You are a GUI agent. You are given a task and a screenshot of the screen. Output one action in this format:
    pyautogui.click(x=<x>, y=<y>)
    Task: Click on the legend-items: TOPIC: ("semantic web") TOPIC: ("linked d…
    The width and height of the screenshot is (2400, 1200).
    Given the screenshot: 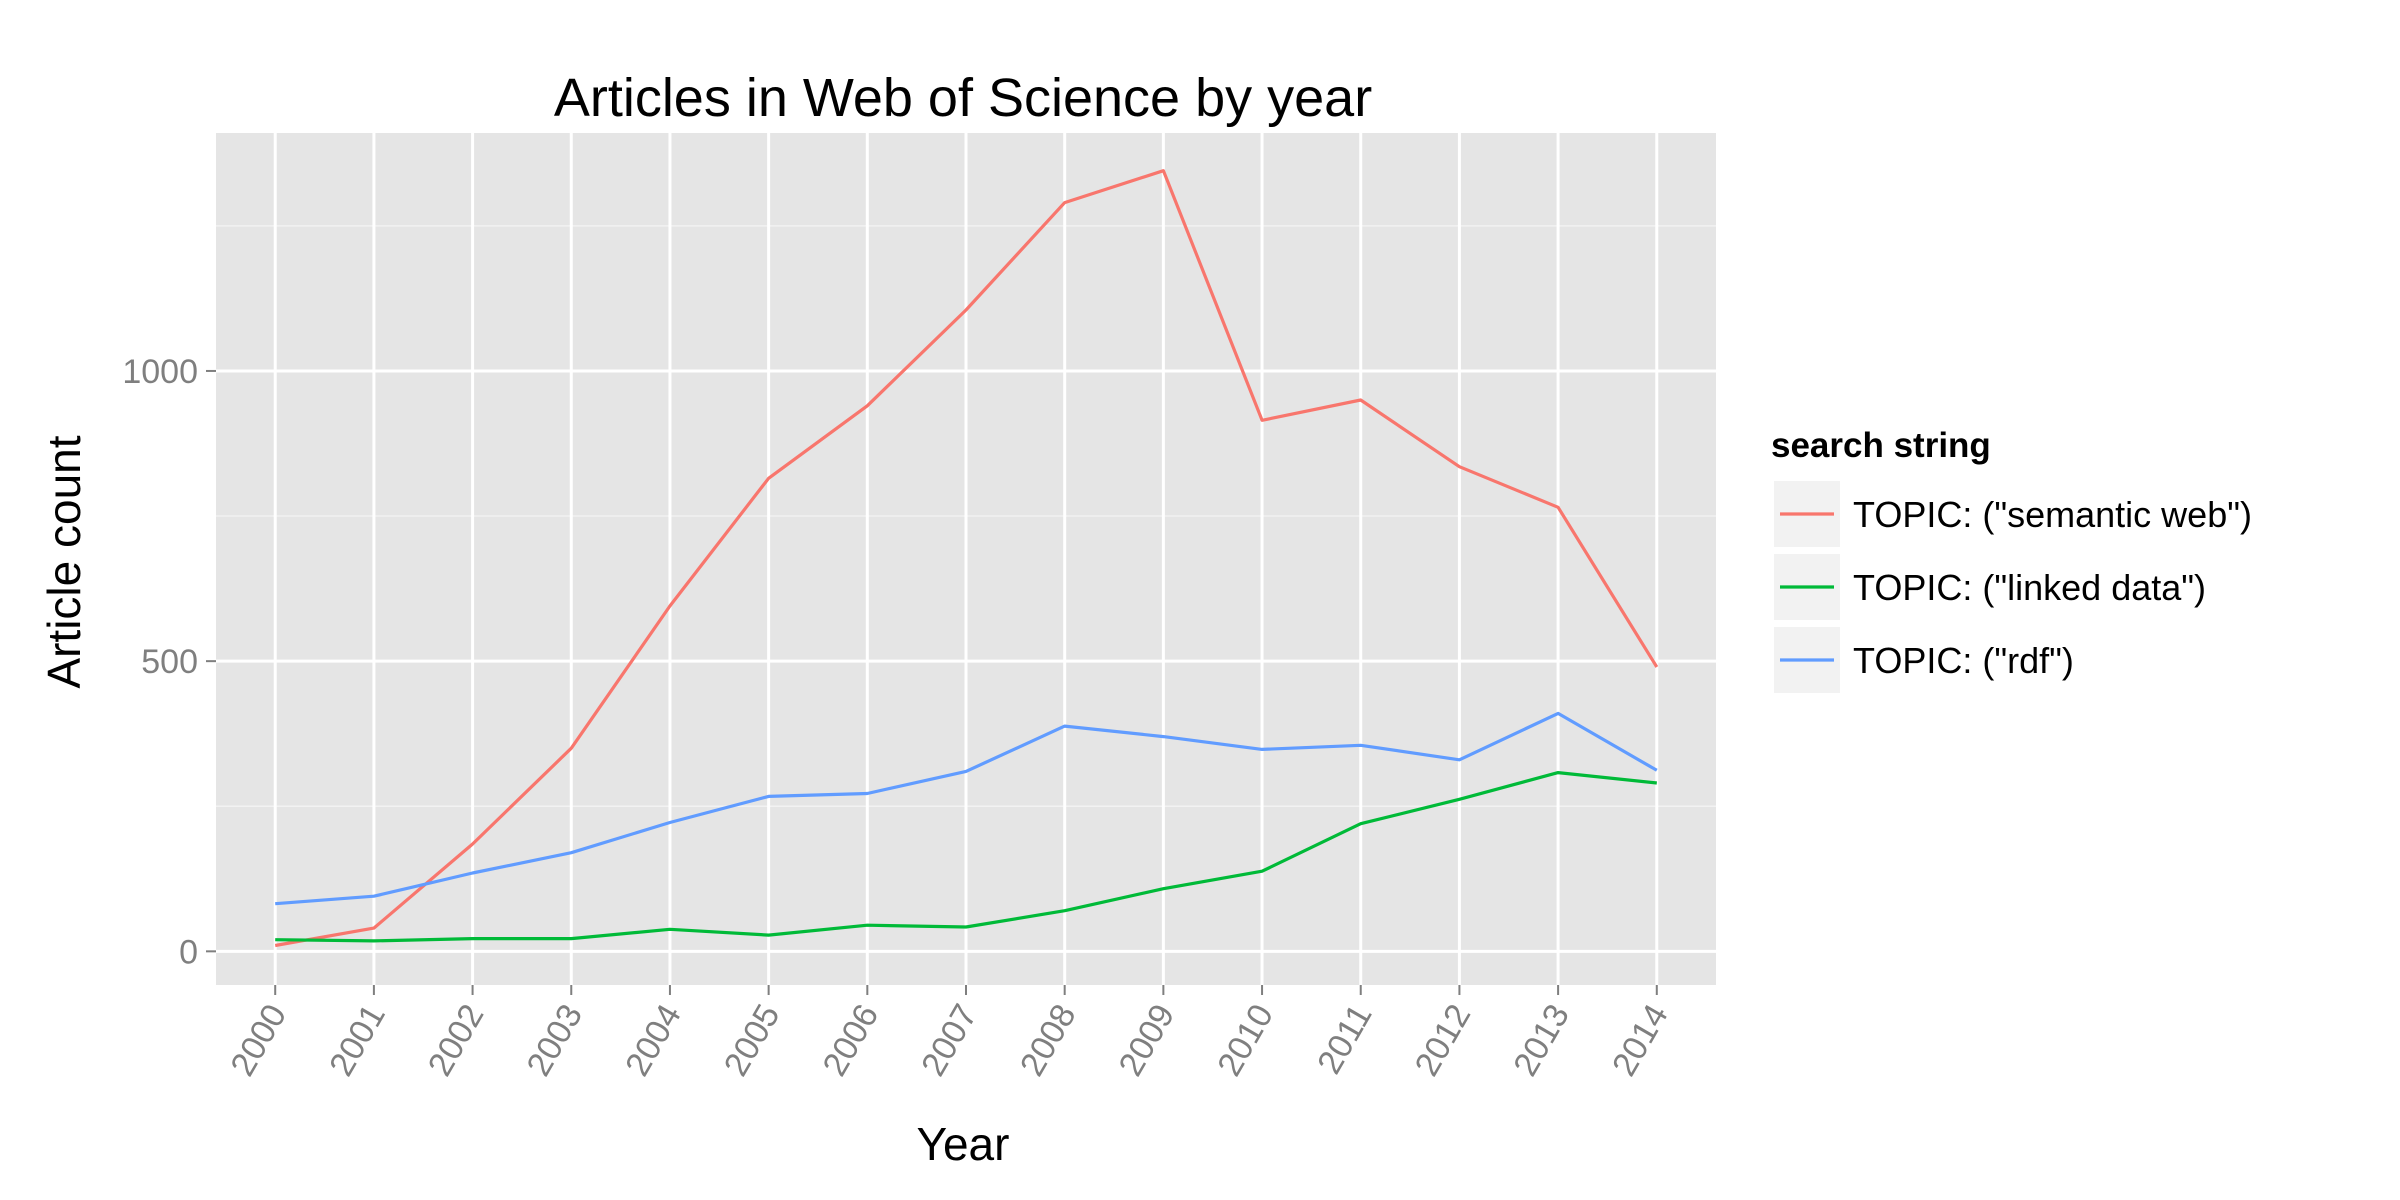 What is the action you would take?
    pyautogui.click(x=2012, y=587)
    